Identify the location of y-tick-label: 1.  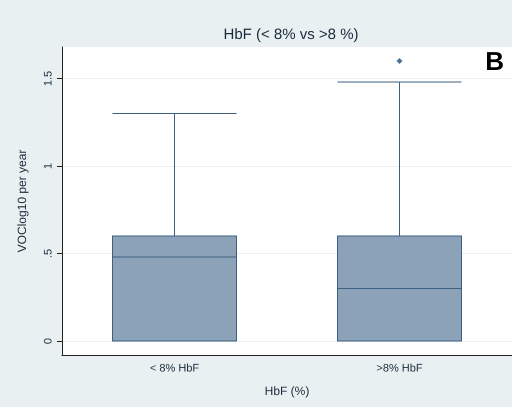
(48, 166).